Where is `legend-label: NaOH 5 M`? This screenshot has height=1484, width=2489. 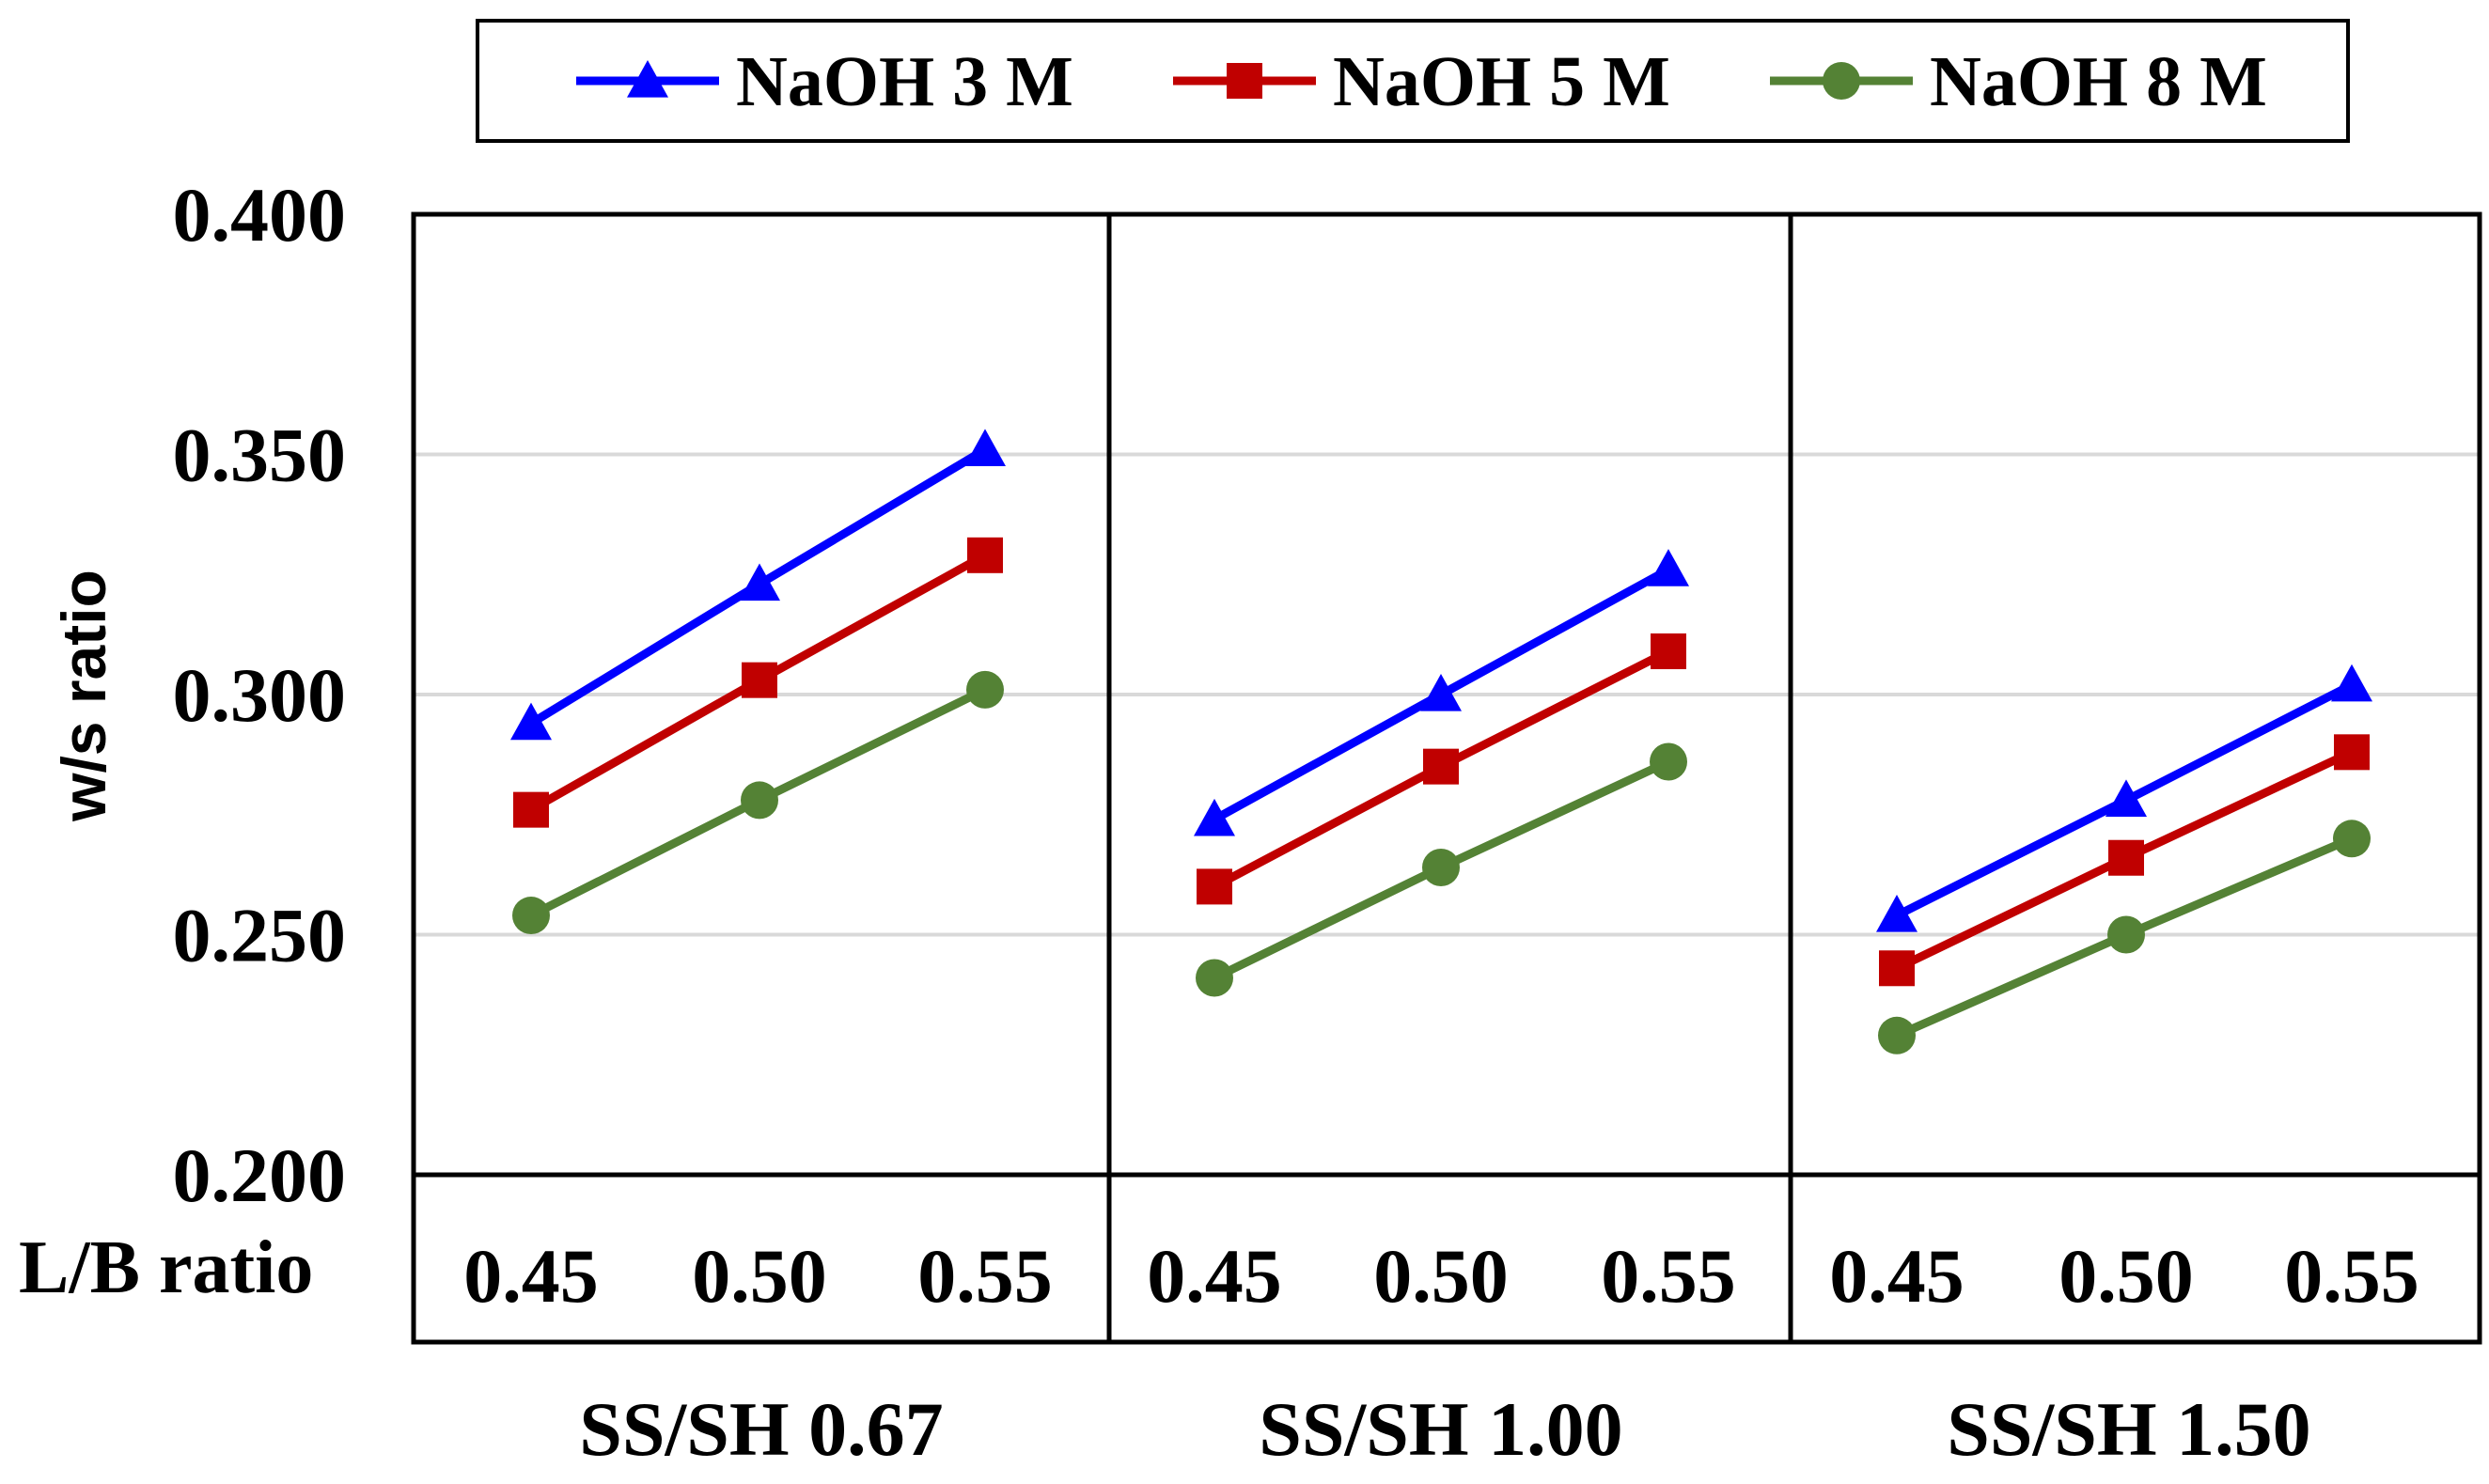 legend-label: NaOH 5 M is located at coordinates (1501, 81).